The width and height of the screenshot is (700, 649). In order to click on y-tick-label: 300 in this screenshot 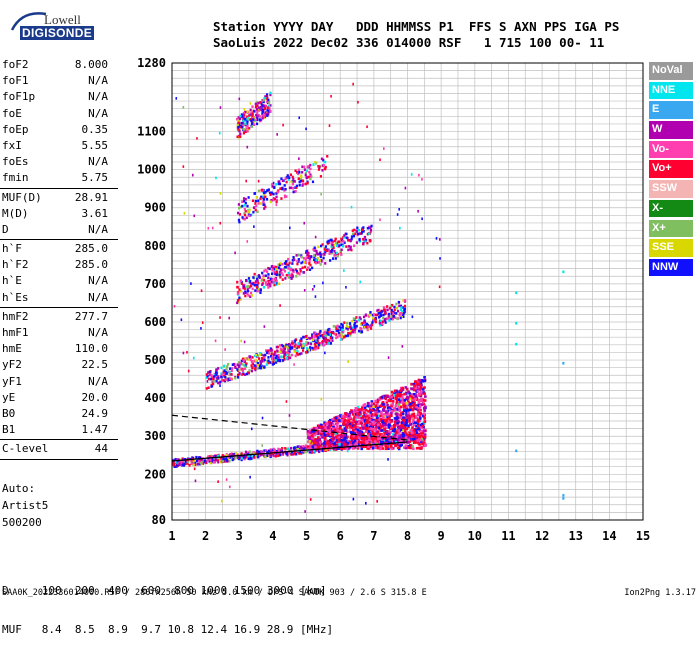, I will do `click(155, 436)`.